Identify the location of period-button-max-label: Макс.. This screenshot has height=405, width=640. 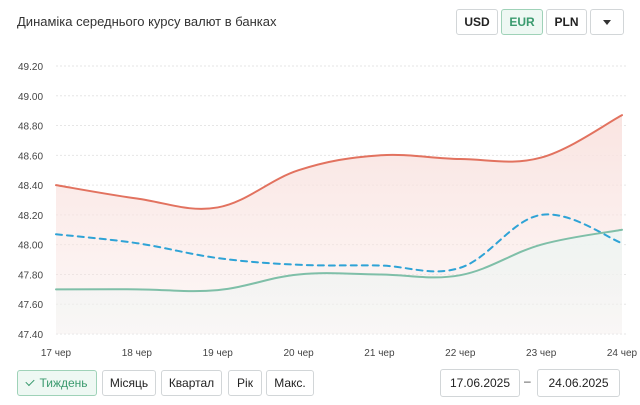
(290, 383).